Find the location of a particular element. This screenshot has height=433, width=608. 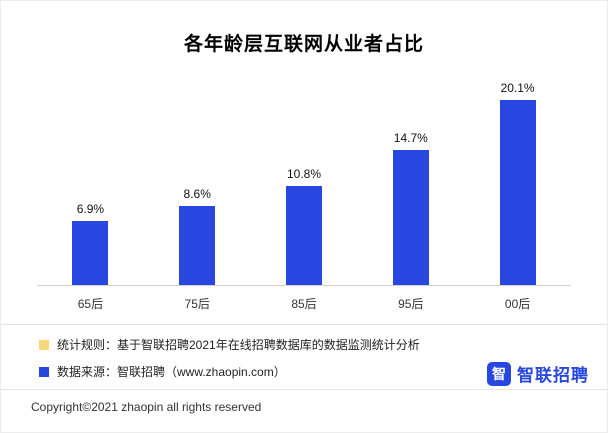

x-axis-label: 75后 is located at coordinates (197, 304).